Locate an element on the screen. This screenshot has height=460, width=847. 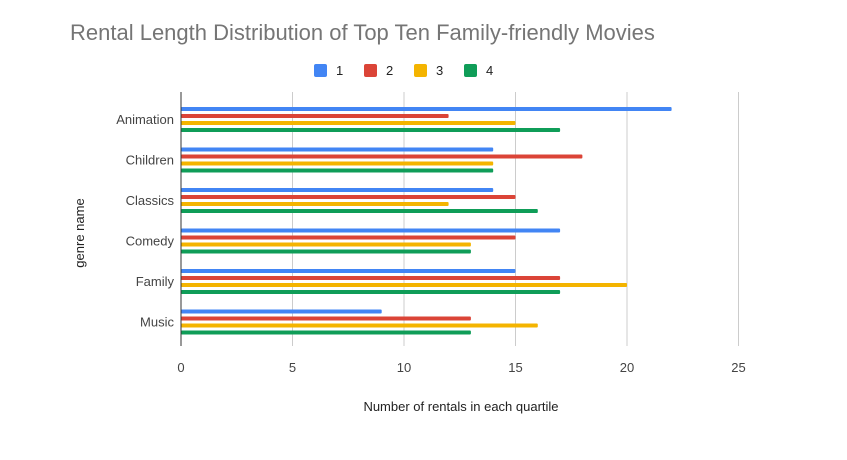
x-tick-label: 20 is located at coordinates (627, 367).